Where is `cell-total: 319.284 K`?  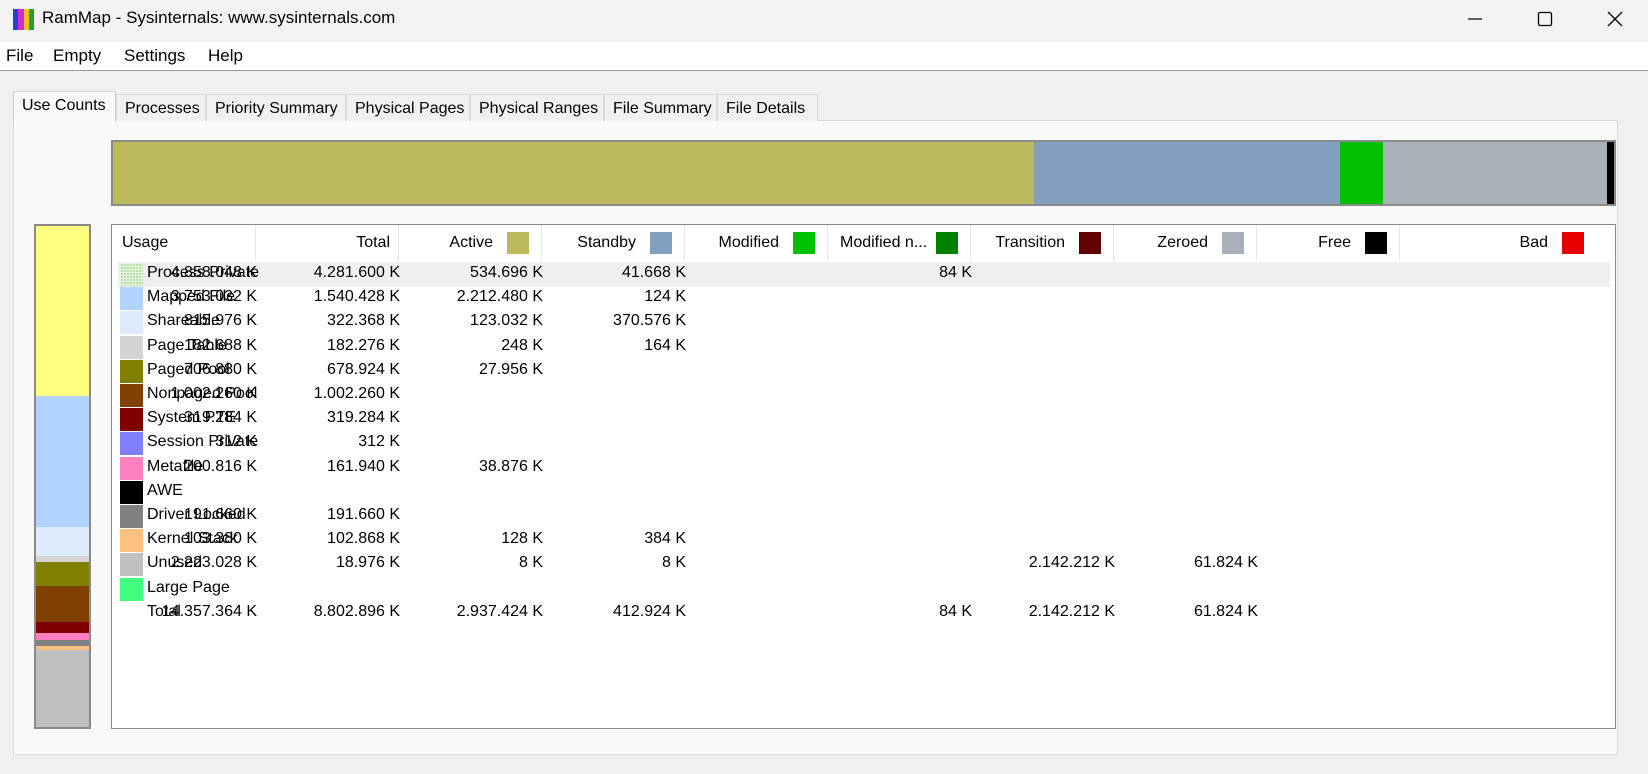 cell-total: 319.284 K is located at coordinates (220, 418).